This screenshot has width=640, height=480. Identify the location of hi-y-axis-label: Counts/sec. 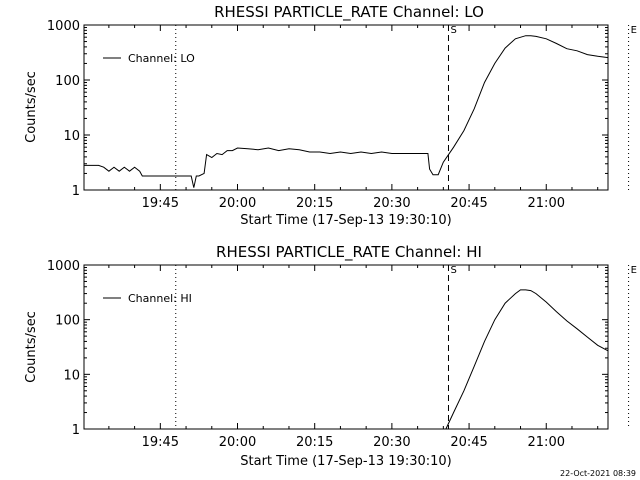
(31, 347).